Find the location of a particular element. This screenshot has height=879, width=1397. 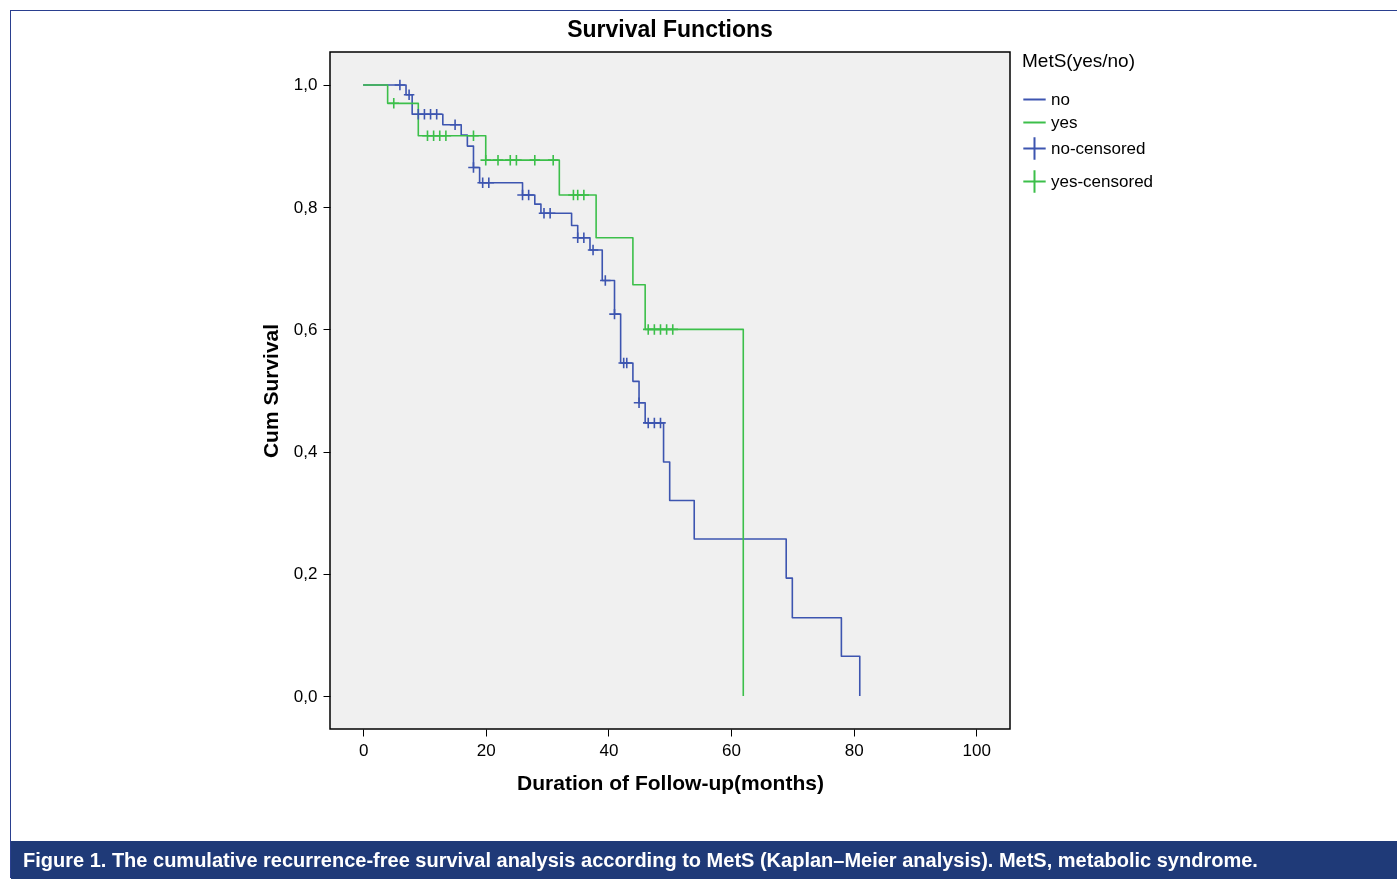

legend-label: no is located at coordinates (1060, 99).